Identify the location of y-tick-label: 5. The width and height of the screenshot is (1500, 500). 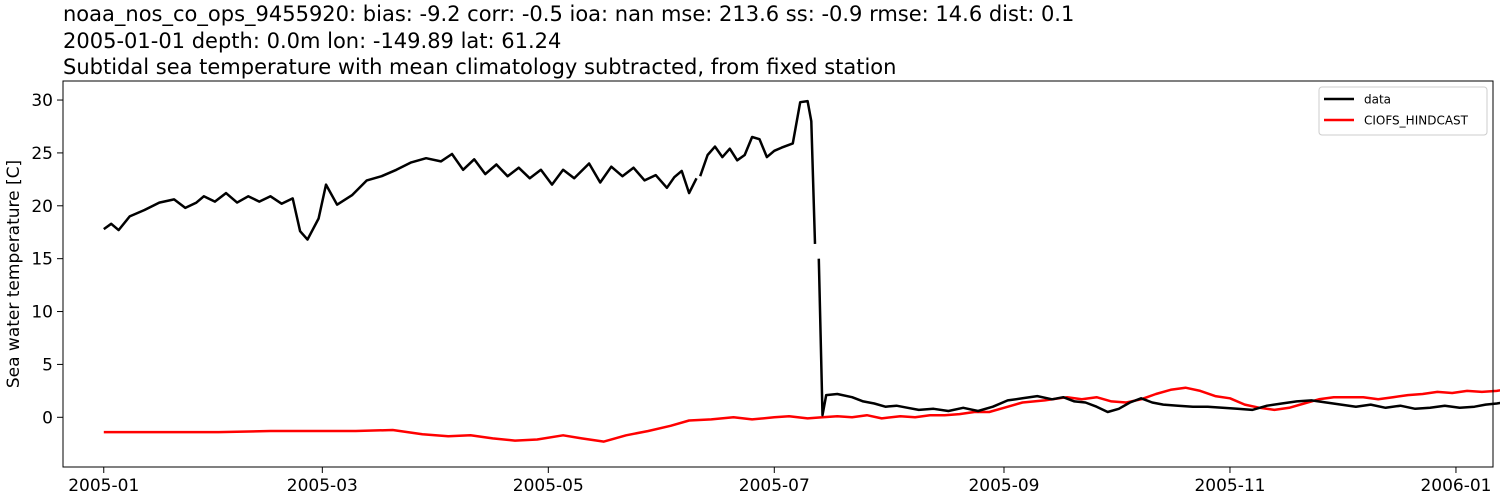
(47, 365).